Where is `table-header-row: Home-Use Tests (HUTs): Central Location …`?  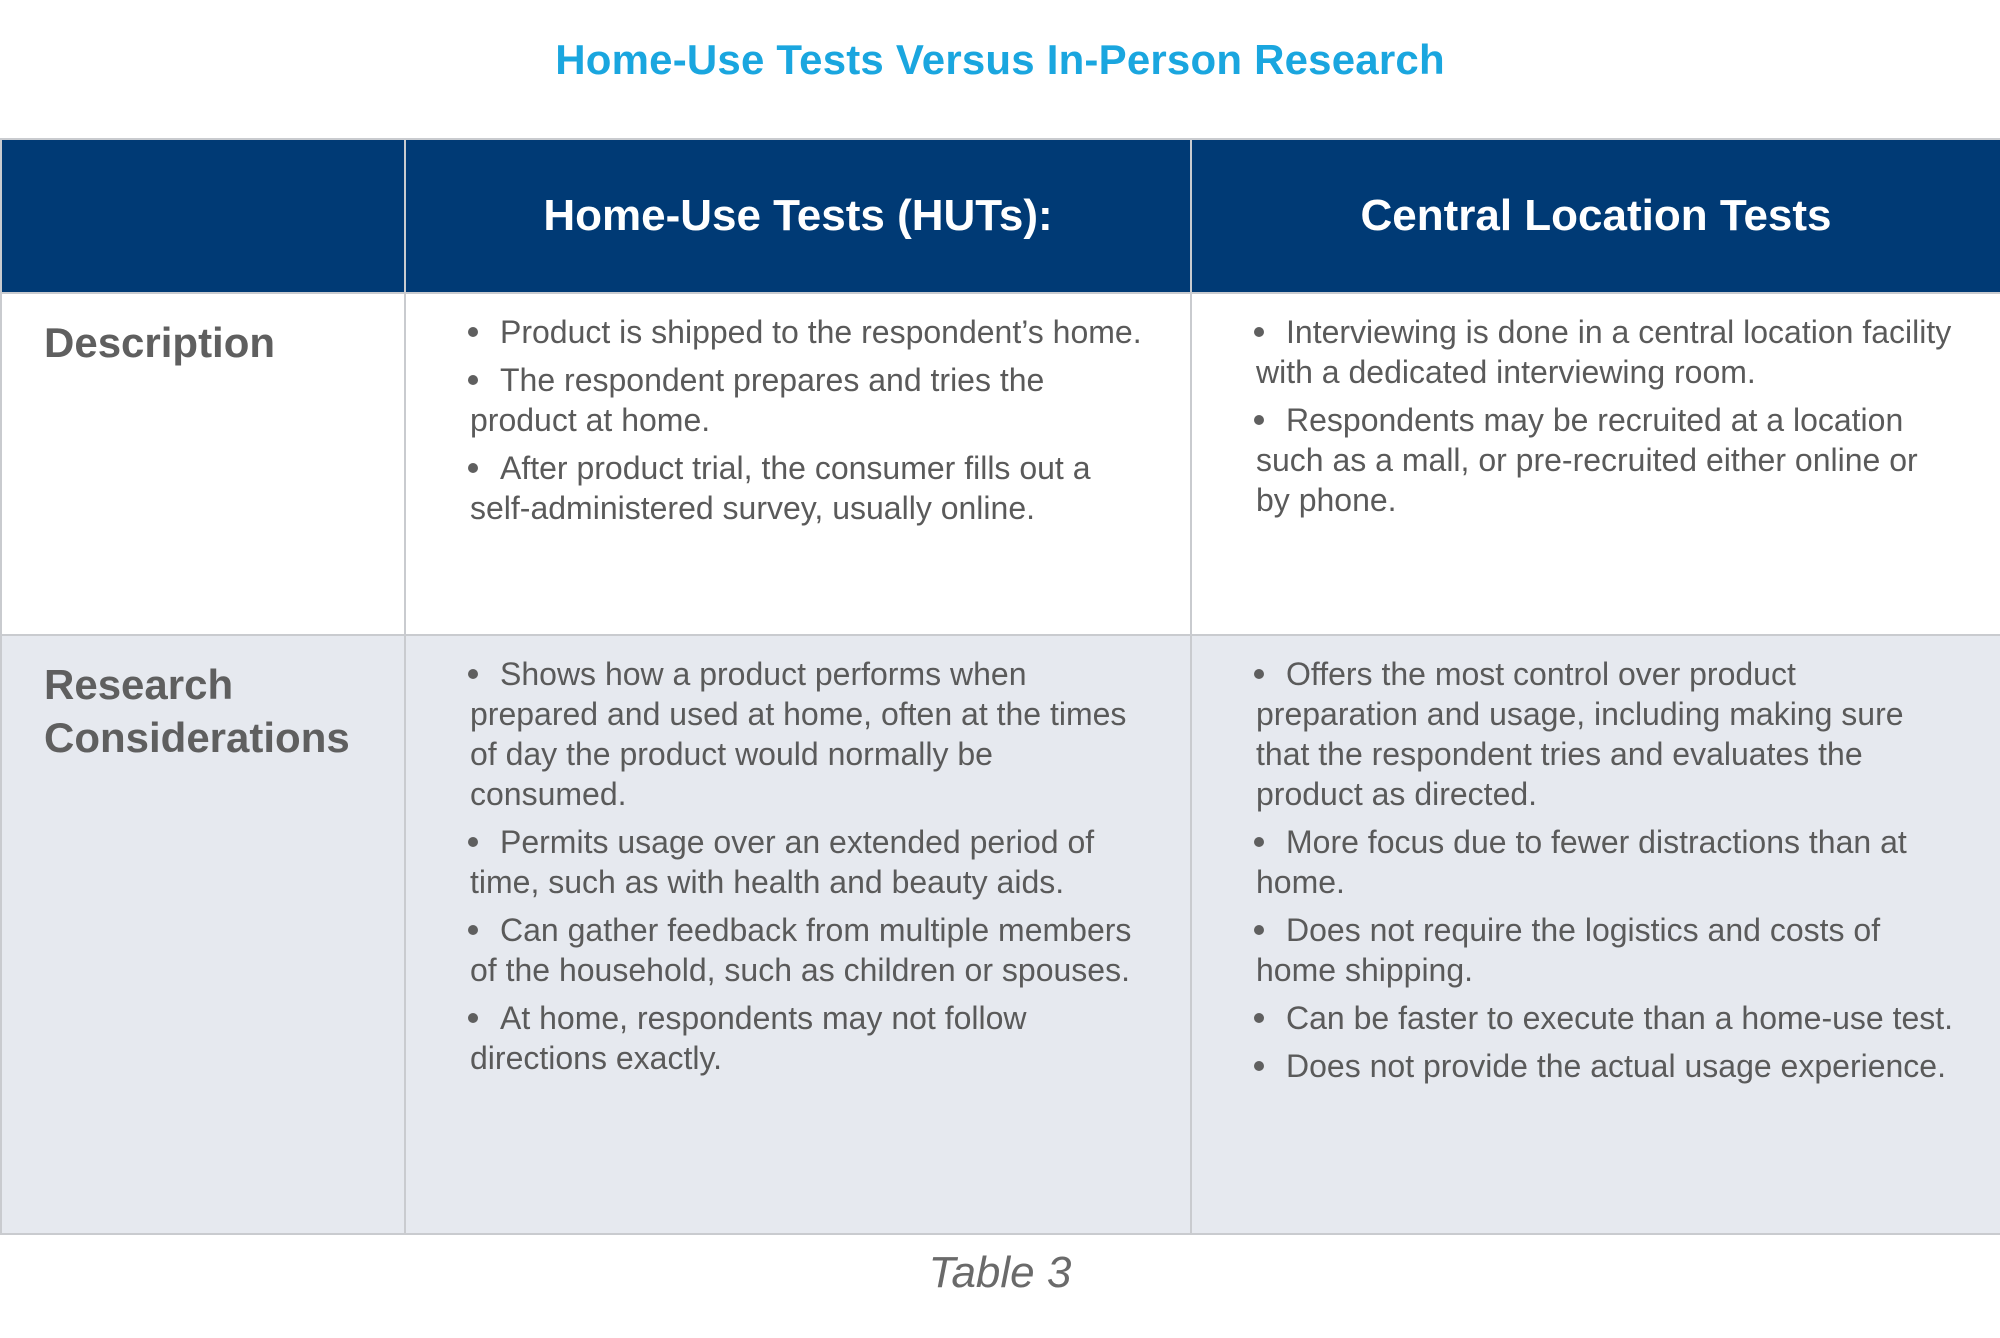
table-header-row: Home-Use Tests (HUTs): Central Location … is located at coordinates (1000, 216).